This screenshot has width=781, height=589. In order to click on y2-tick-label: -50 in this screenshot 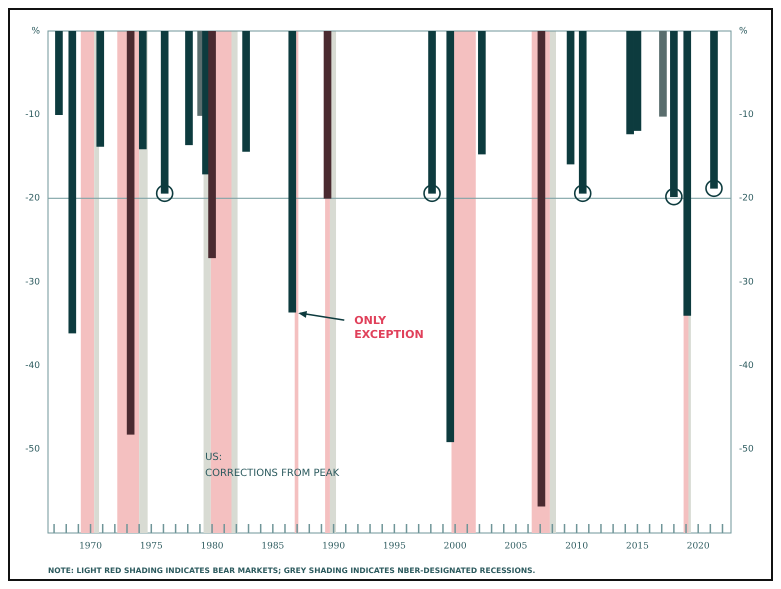, I will do `click(746, 449)`.